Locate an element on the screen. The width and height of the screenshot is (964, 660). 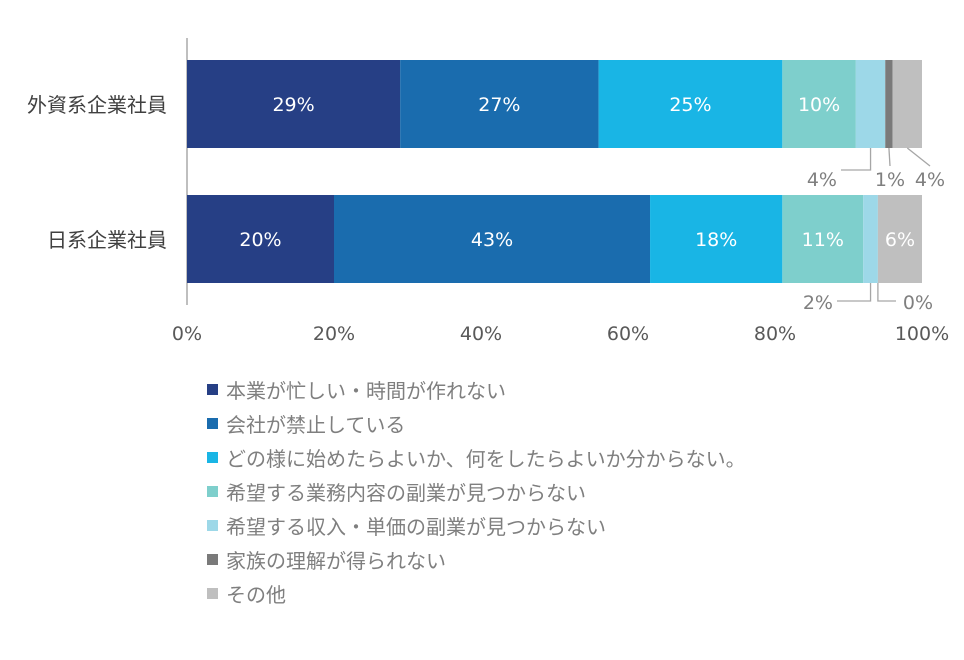
x-tick-label: 100% is located at coordinates (922, 334).